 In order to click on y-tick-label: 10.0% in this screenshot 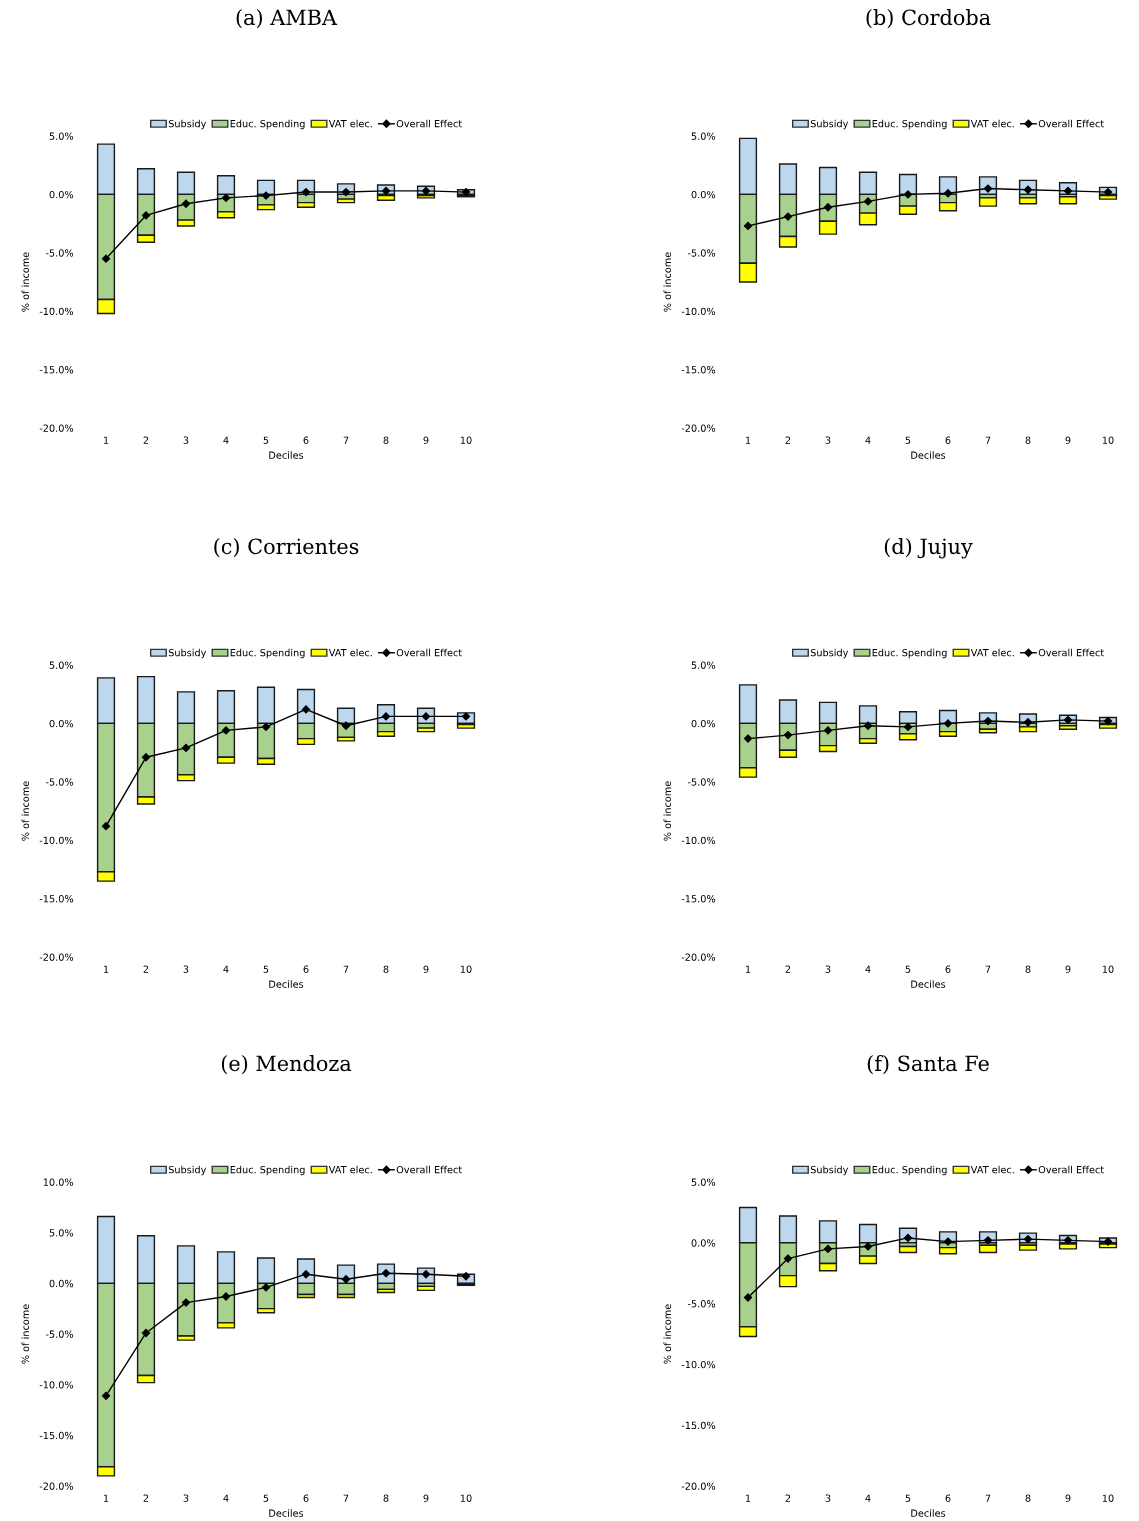, I will do `click(58, 1182)`.